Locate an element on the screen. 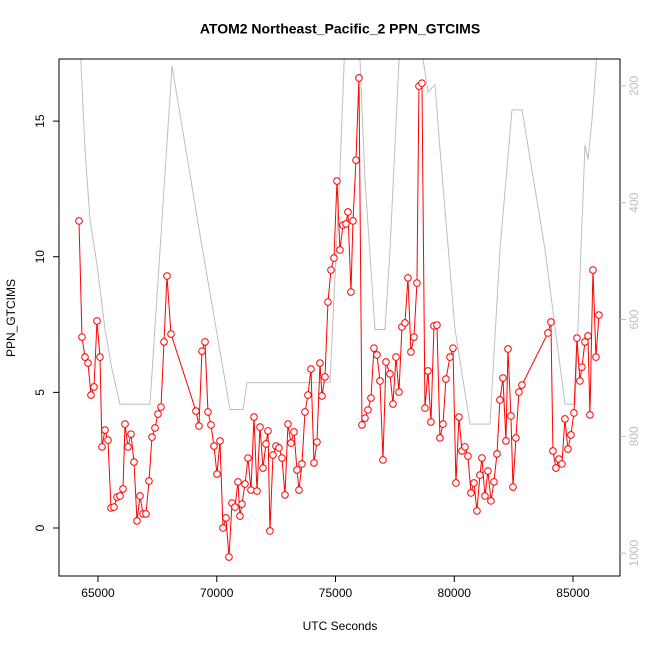 The image size is (650, 650). x-tick-label: 70000 is located at coordinates (217, 593).